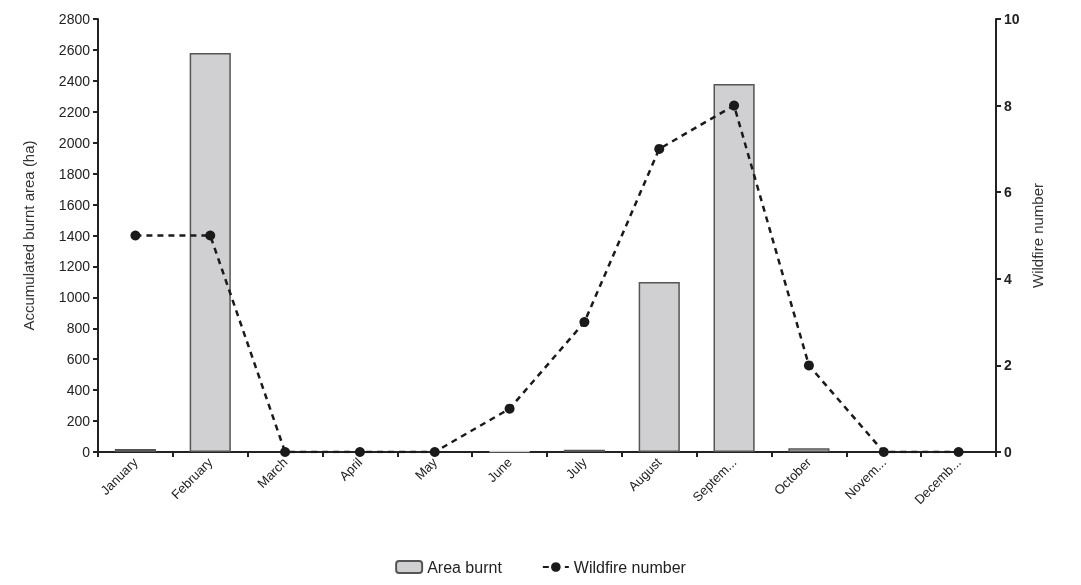  Describe the element at coordinates (78, 390) in the screenshot. I see `y-tick-label: 400` at that location.